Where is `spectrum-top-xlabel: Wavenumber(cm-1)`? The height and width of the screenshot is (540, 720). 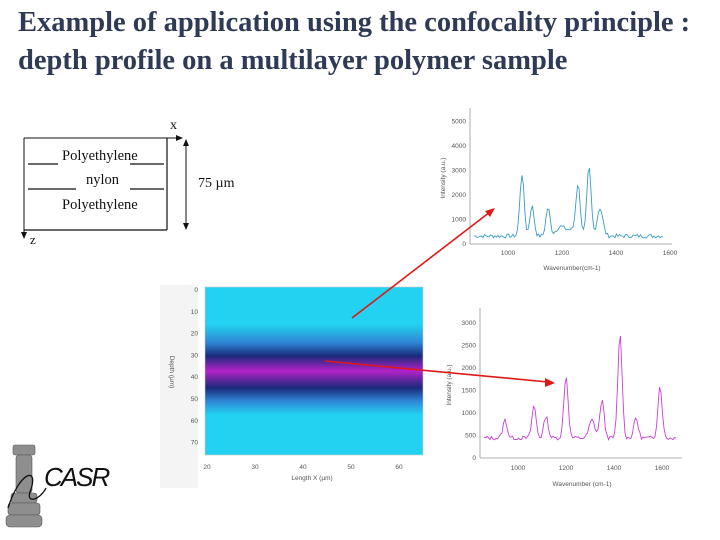 spectrum-top-xlabel: Wavenumber(cm-1) is located at coordinates (571, 268).